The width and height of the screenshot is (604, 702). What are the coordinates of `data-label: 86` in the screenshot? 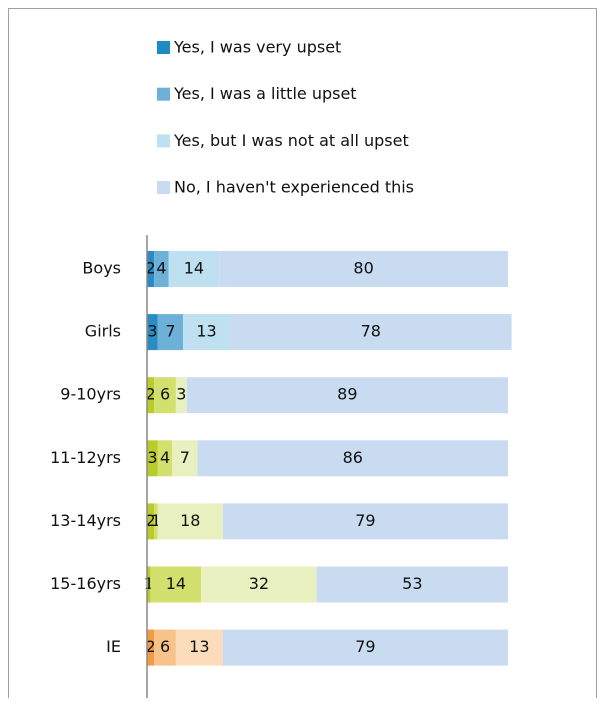 It's located at (353, 457).